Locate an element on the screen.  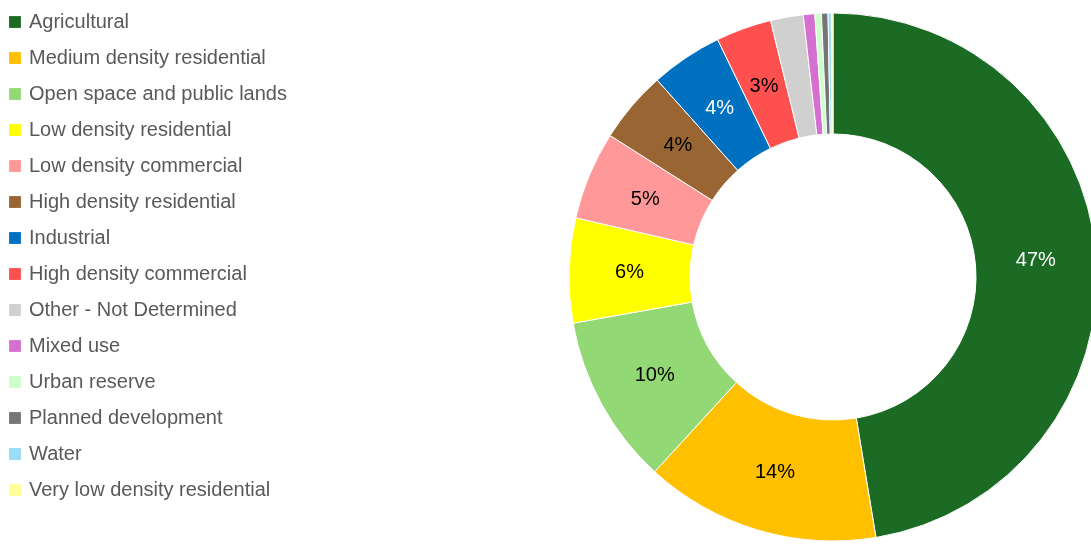
legend-label: Planned development is located at coordinates (126, 417).